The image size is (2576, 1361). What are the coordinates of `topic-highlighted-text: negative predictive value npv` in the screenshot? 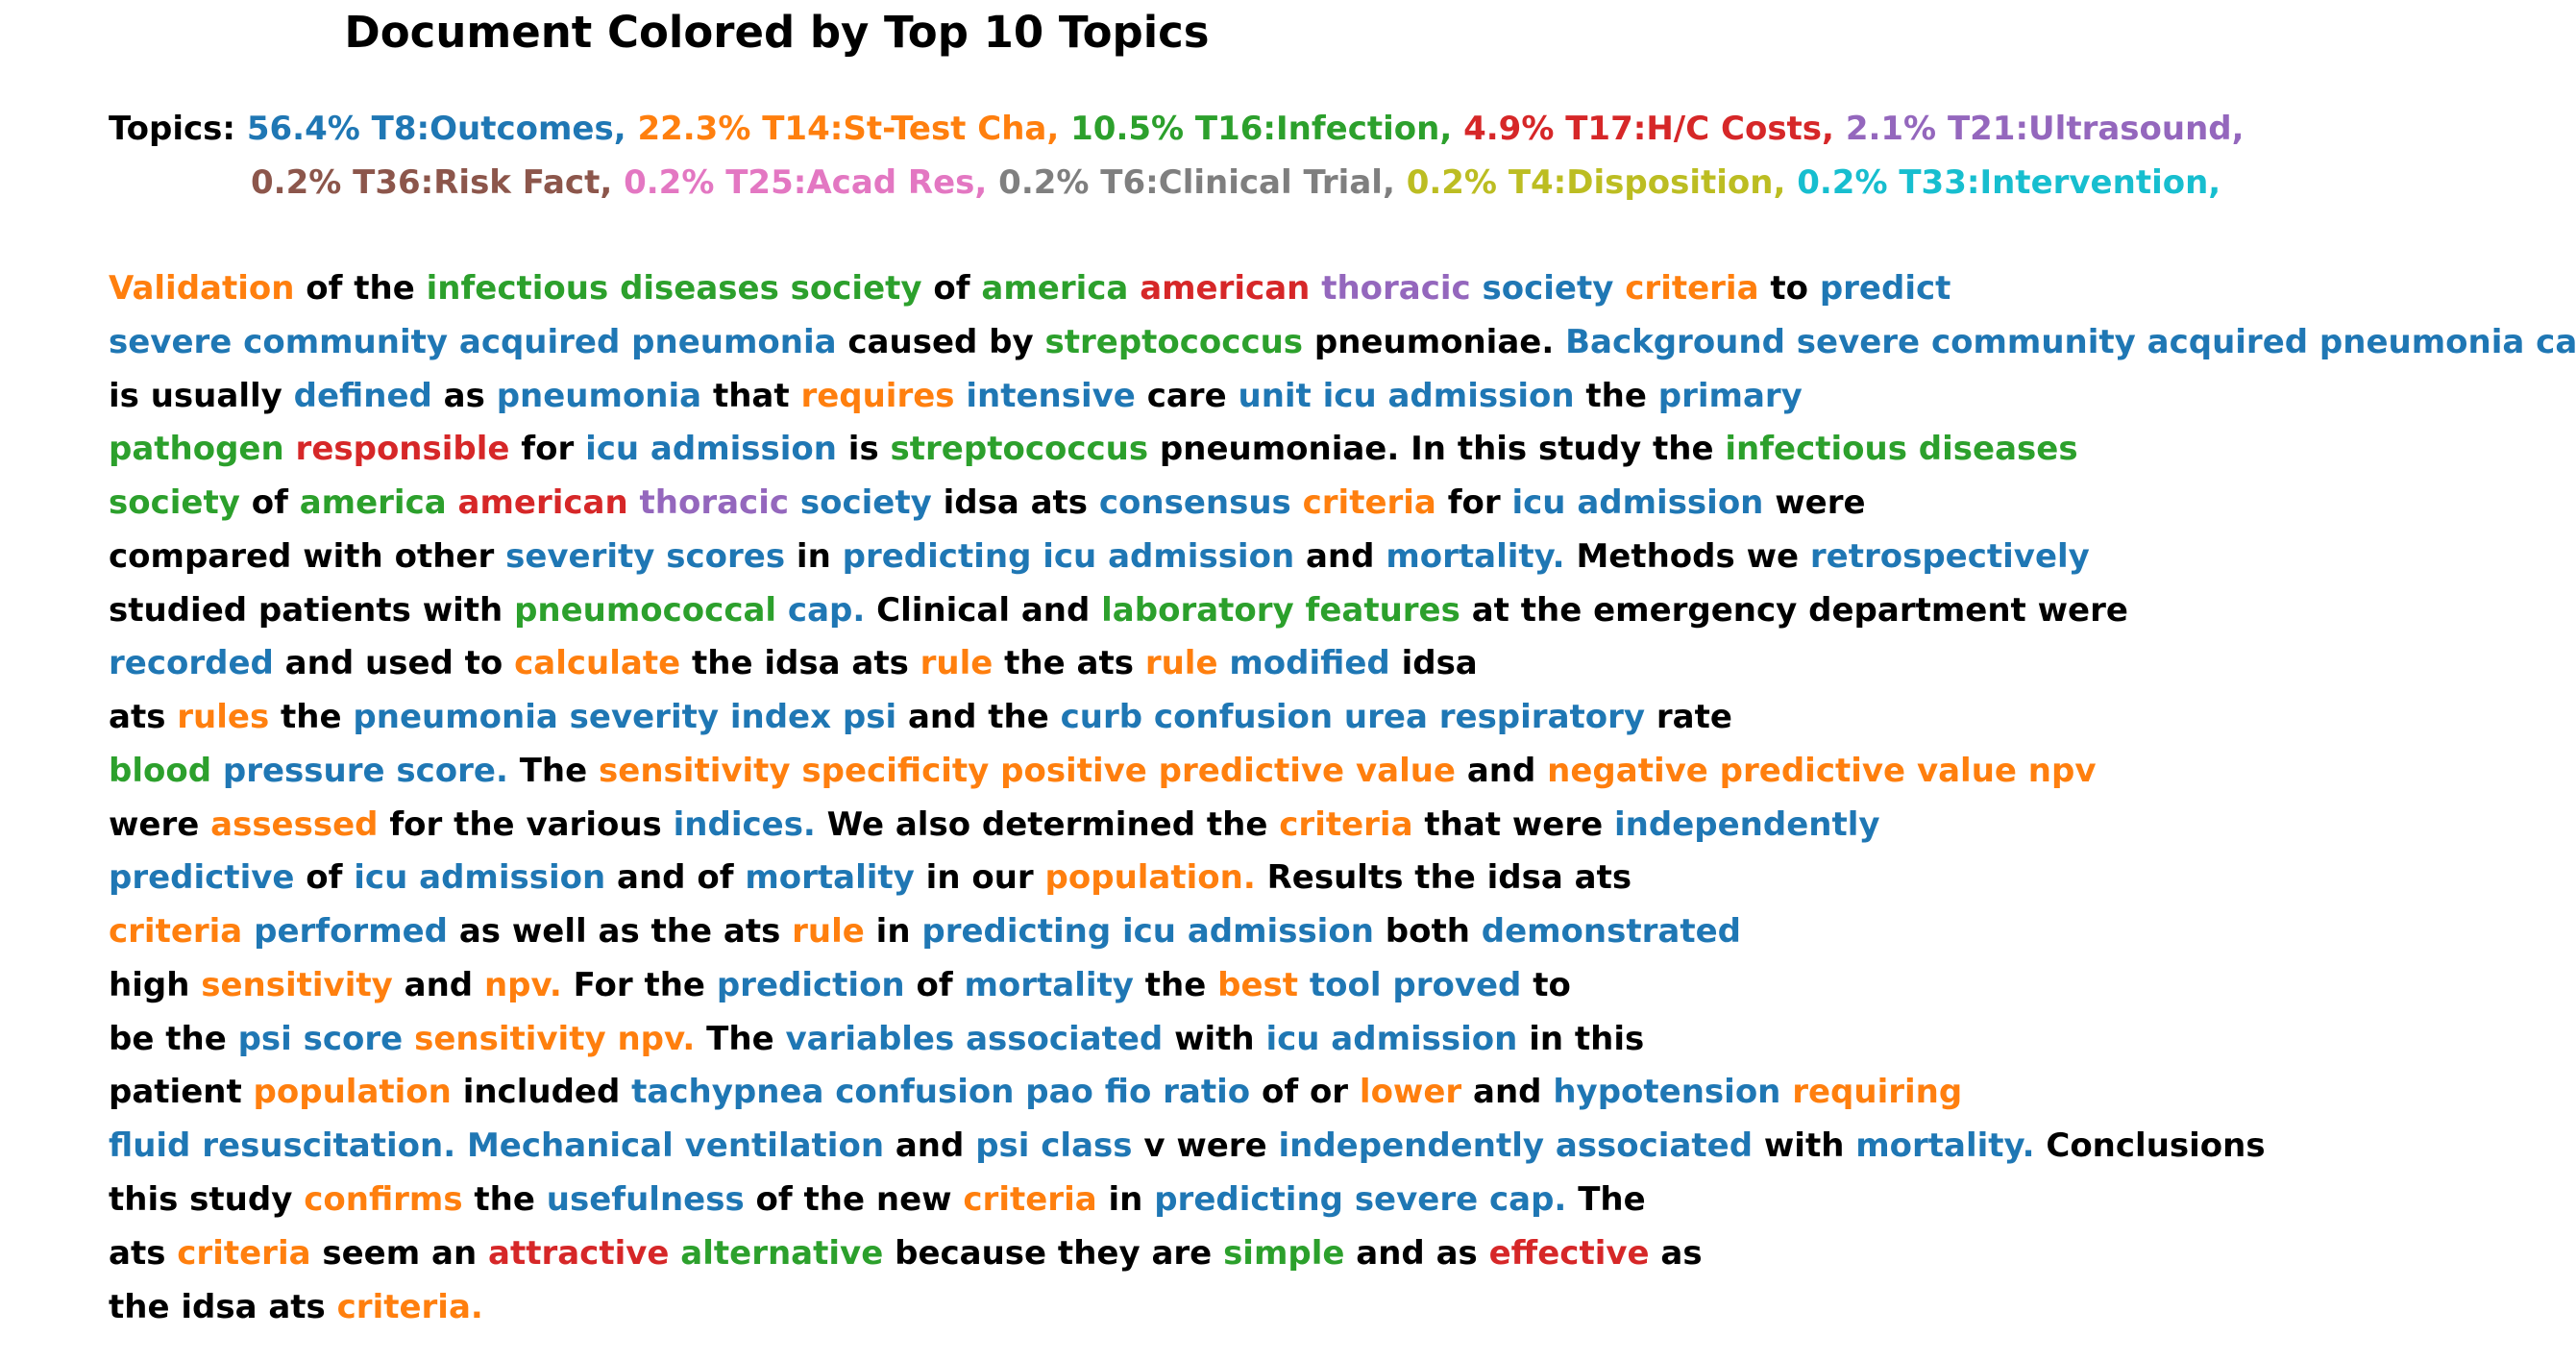 It's located at (1822, 771).